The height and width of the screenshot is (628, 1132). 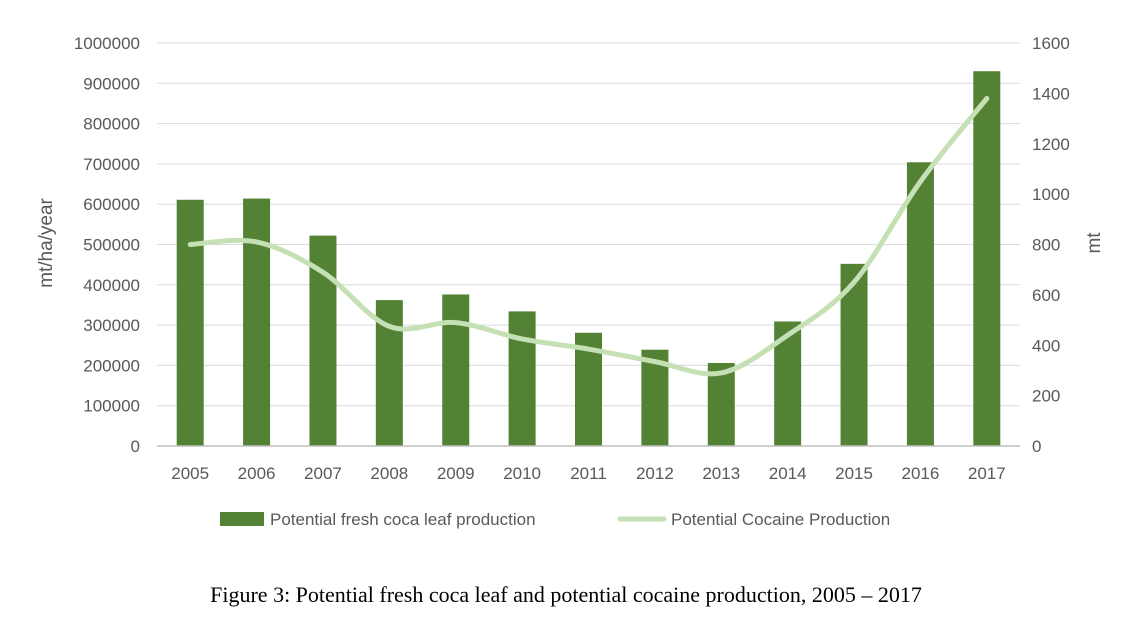 What do you see at coordinates (1046, 295) in the screenshot?
I see `y2-tick-label: 600` at bounding box center [1046, 295].